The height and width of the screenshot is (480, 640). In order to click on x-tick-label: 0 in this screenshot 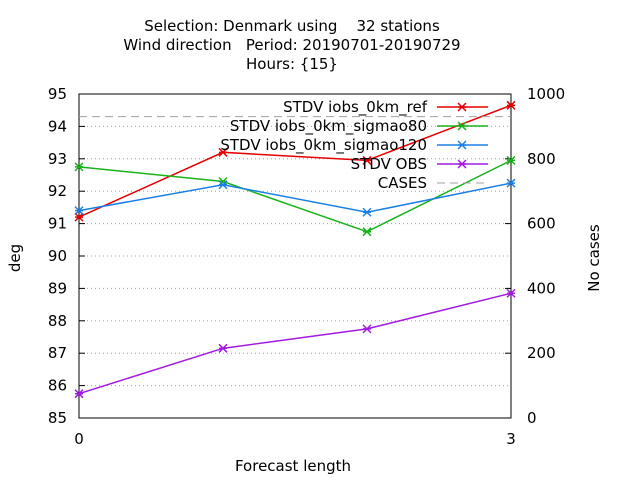, I will do `click(79, 439)`.